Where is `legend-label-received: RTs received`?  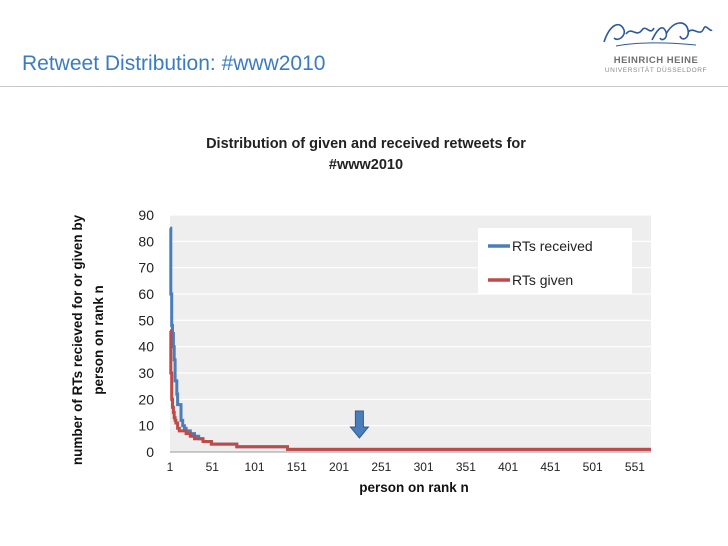 legend-label-received: RTs received is located at coordinates (552, 246).